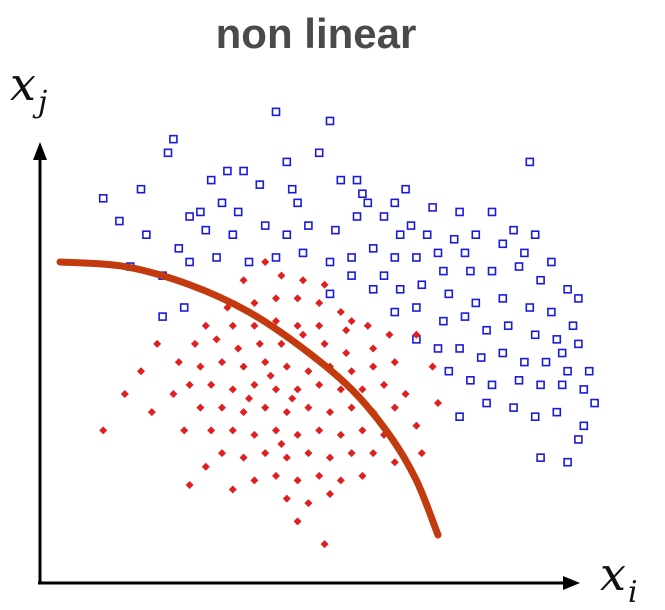  Describe the element at coordinates (571, 583) in the screenshot. I see `x-axis-arrow-icon` at that location.